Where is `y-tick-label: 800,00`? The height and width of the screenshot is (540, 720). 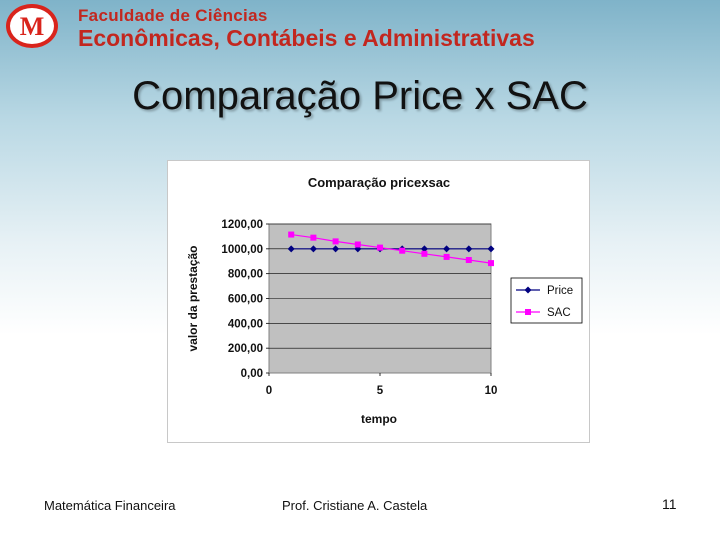 y-tick-label: 800,00 is located at coordinates (245, 275).